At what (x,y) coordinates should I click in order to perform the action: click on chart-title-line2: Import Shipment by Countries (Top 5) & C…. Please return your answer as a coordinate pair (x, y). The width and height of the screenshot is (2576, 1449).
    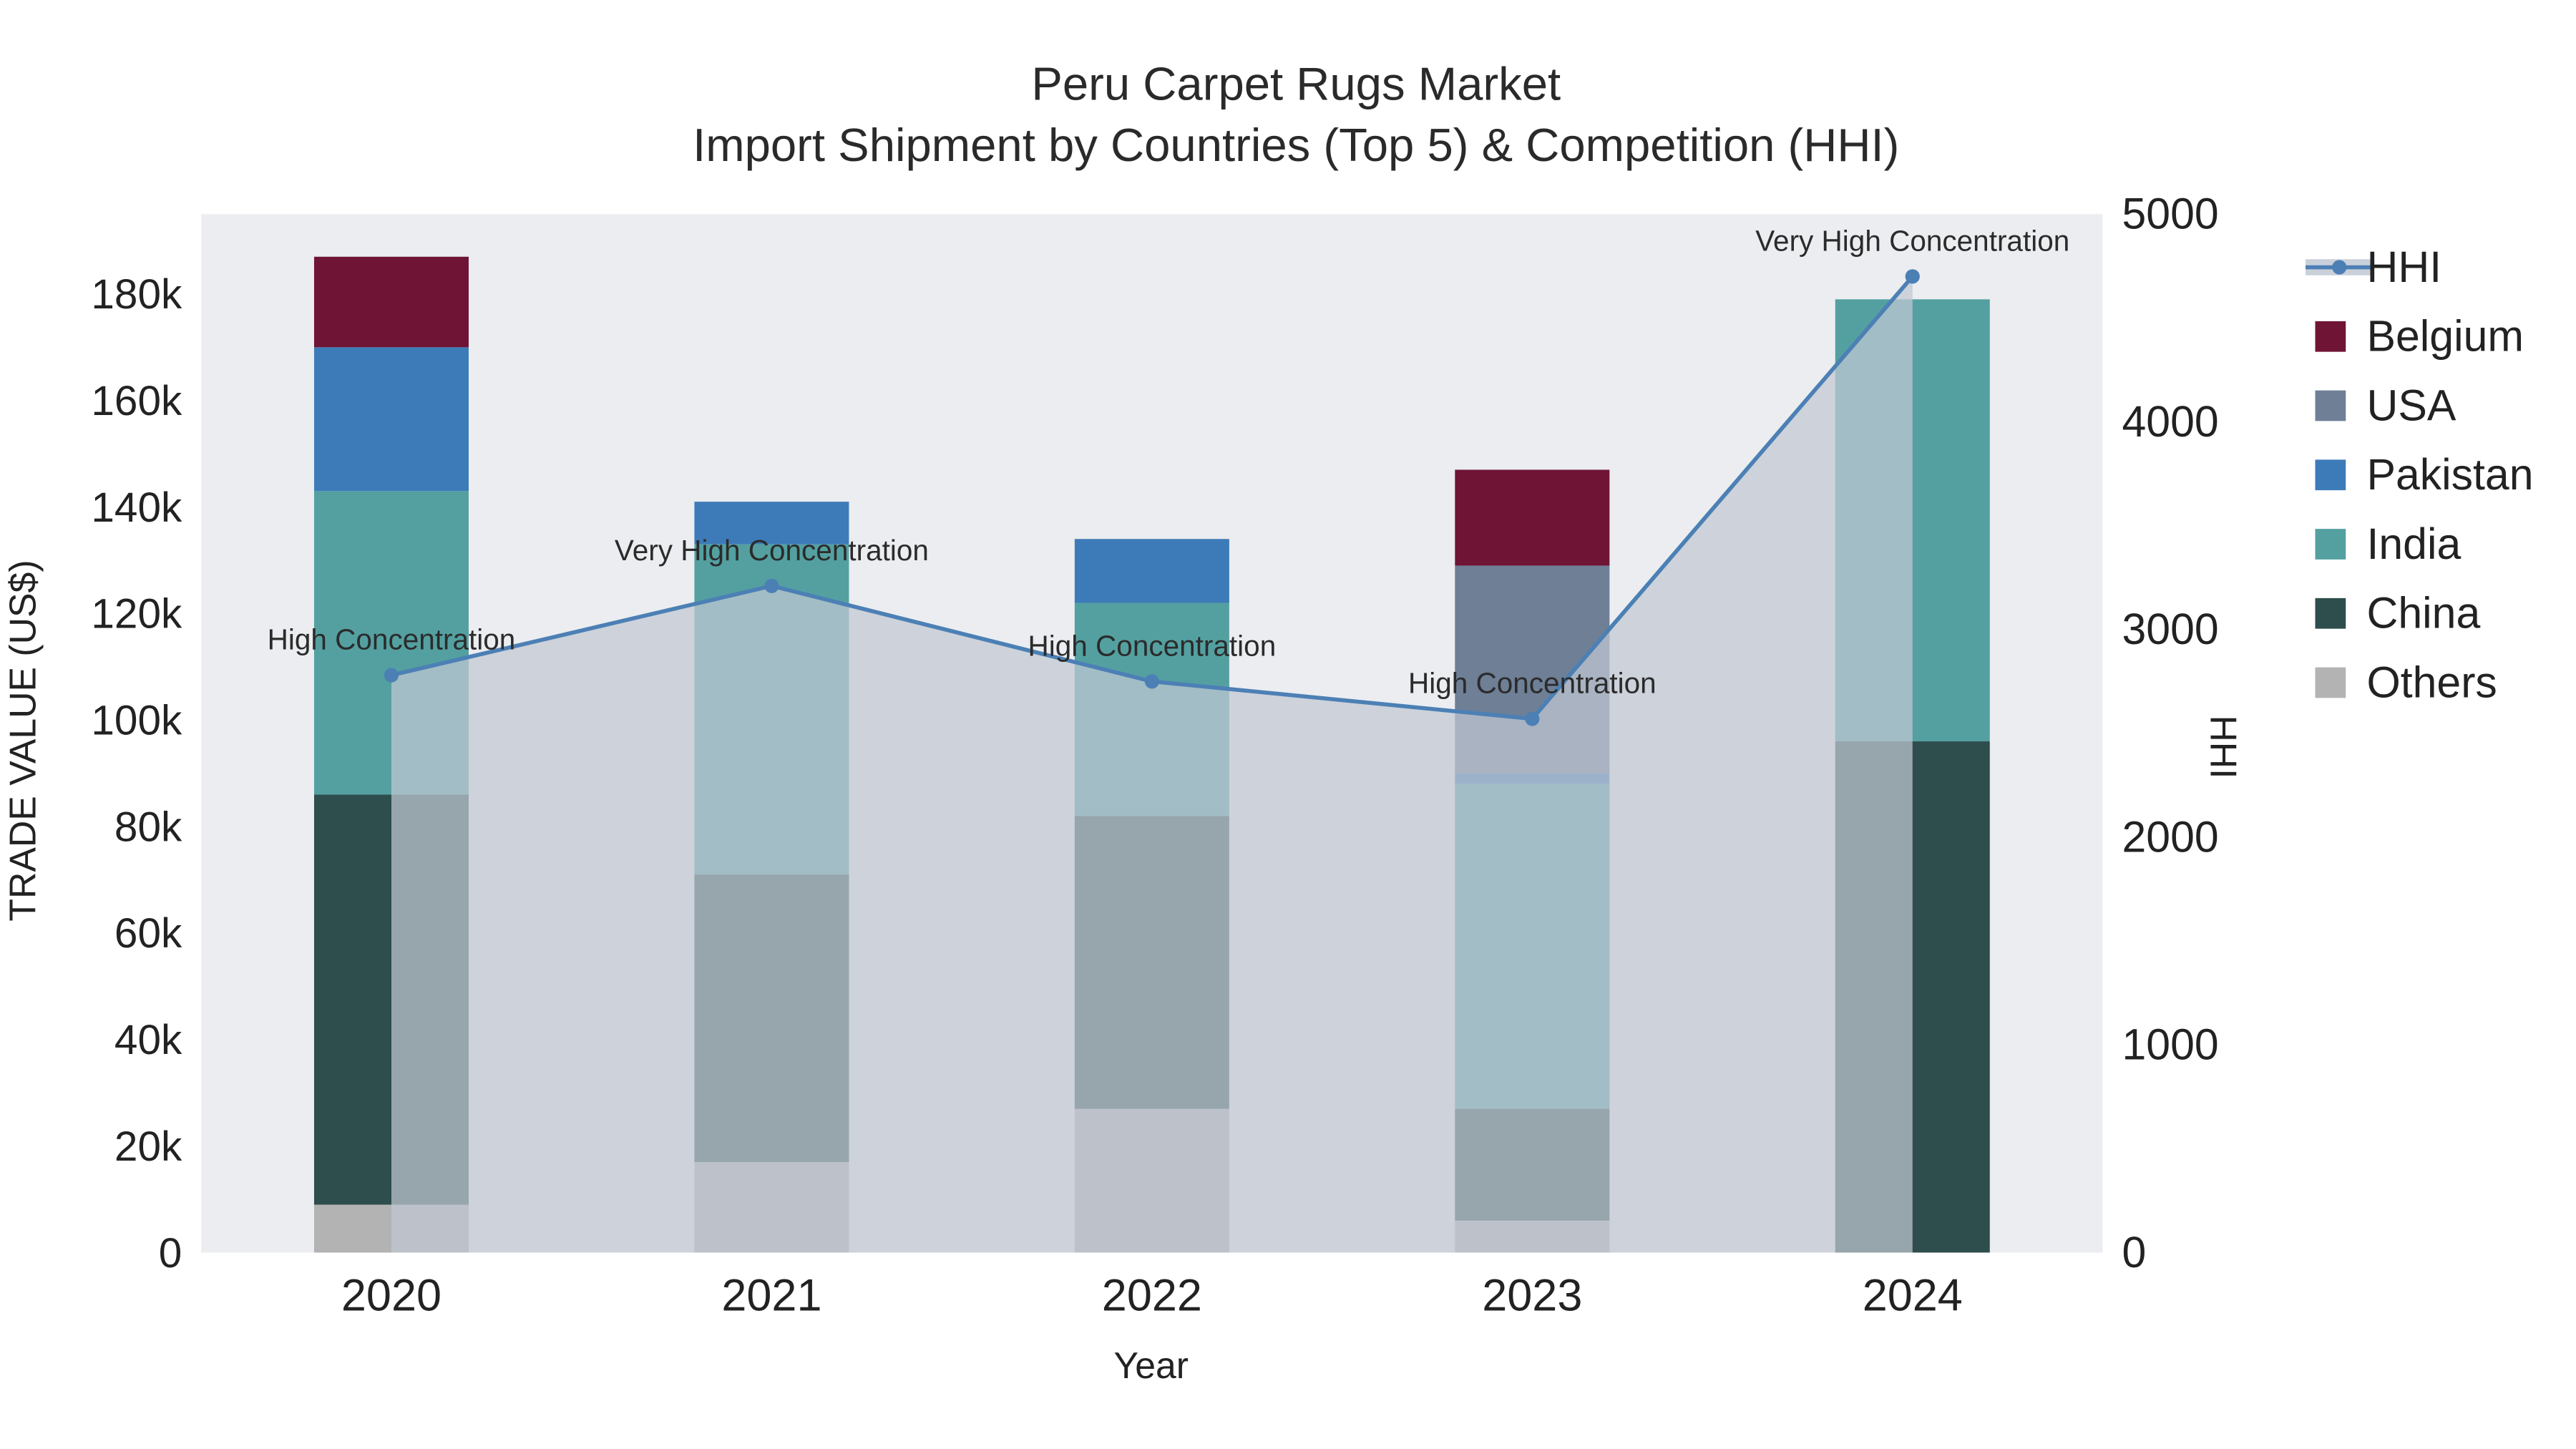
    Looking at the image, I should click on (1296, 145).